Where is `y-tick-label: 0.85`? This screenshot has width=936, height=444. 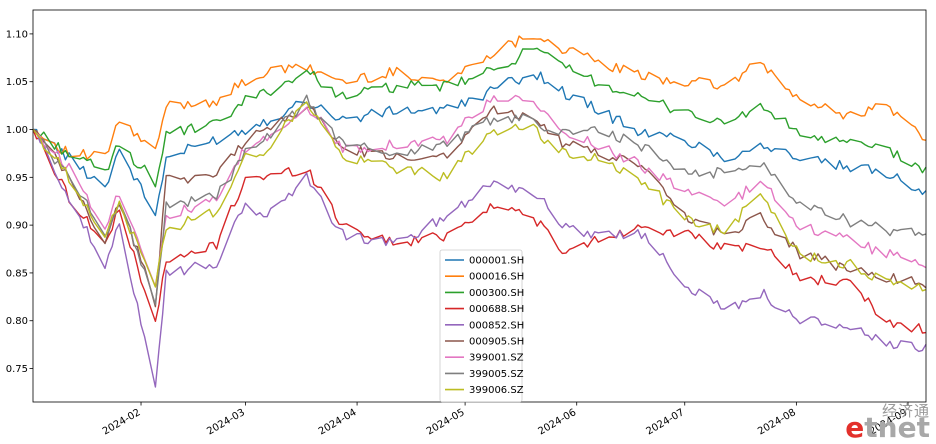 y-tick-label: 0.85 is located at coordinates (17, 273).